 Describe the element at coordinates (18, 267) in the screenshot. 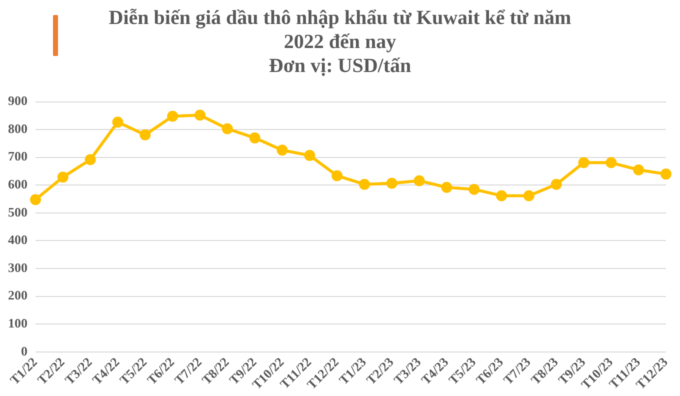

I see `y-tick-label: 300` at that location.